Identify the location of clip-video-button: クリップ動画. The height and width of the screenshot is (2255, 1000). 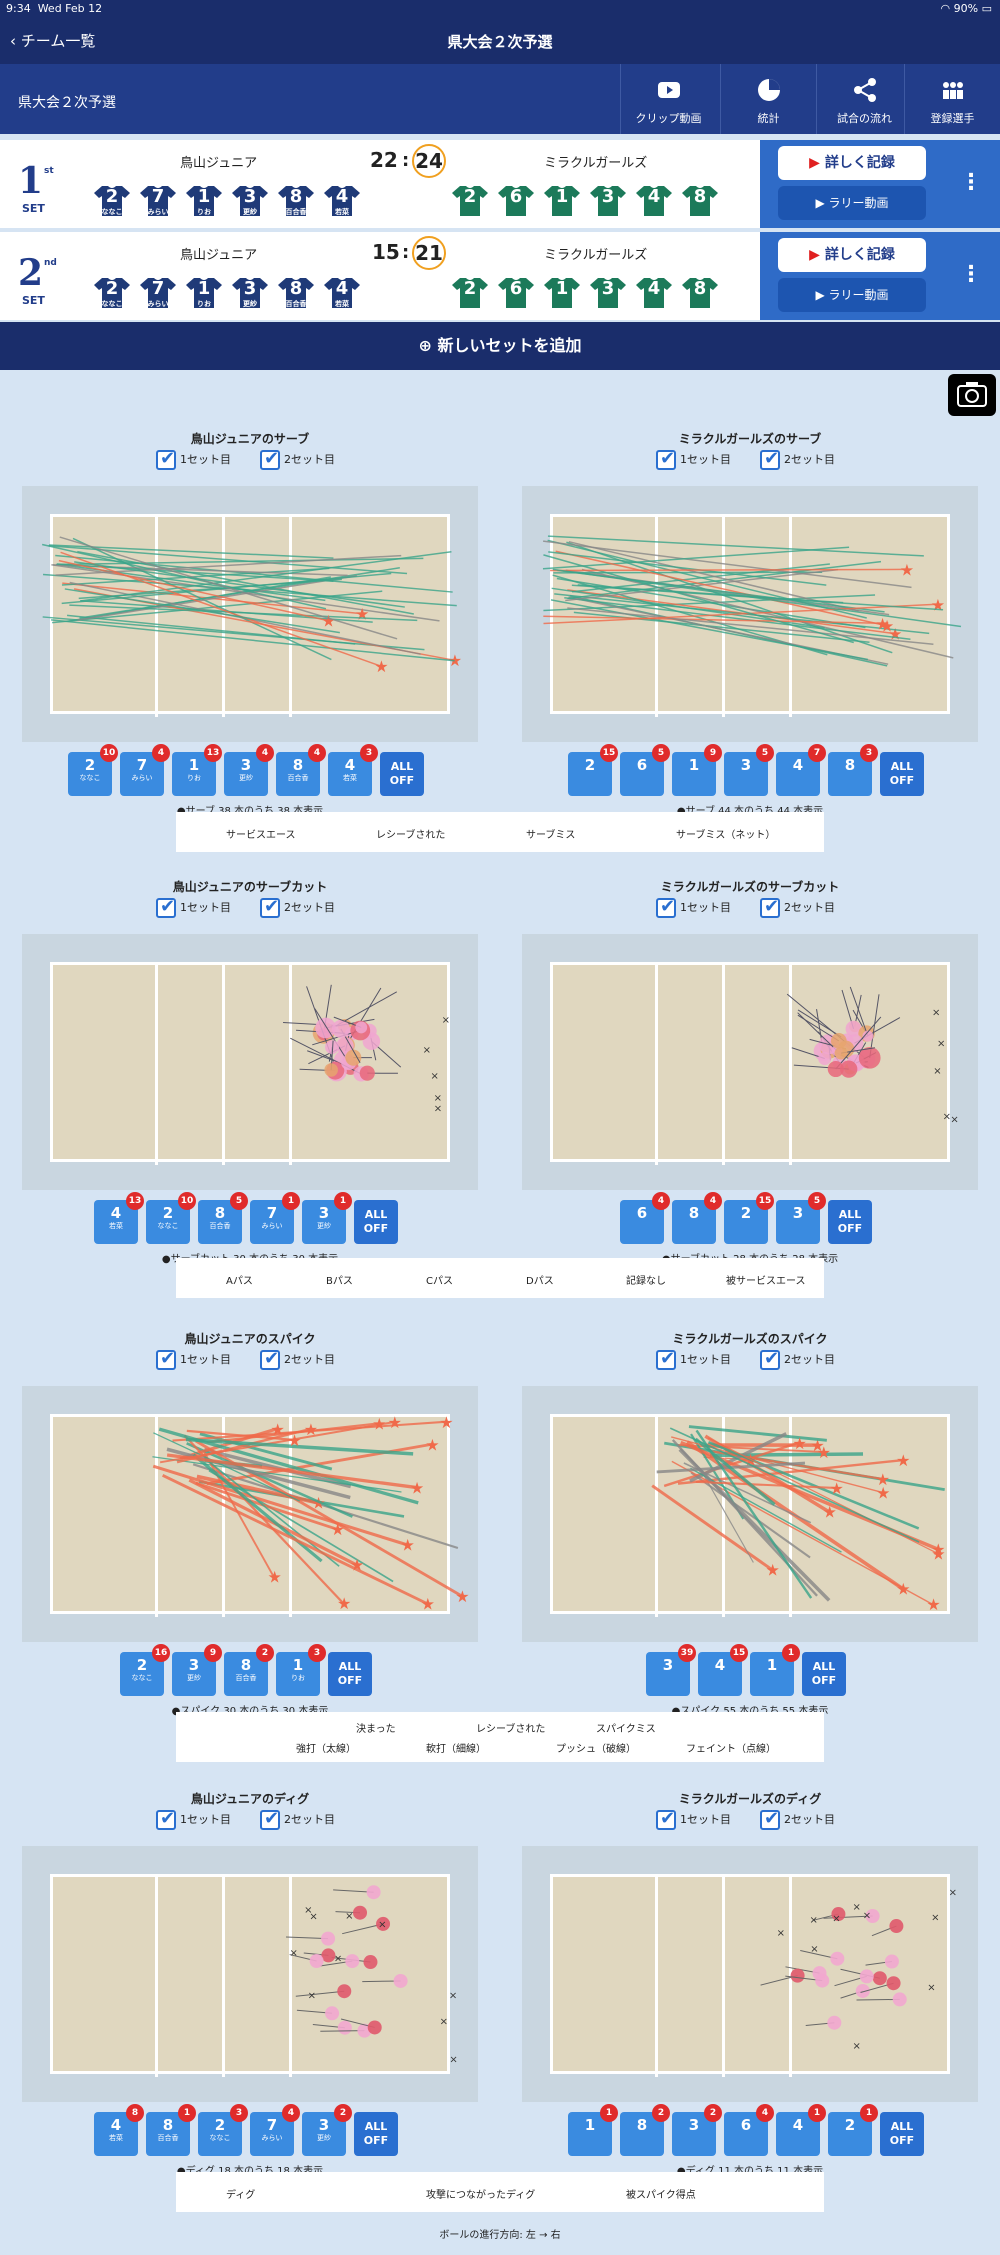
(668, 99).